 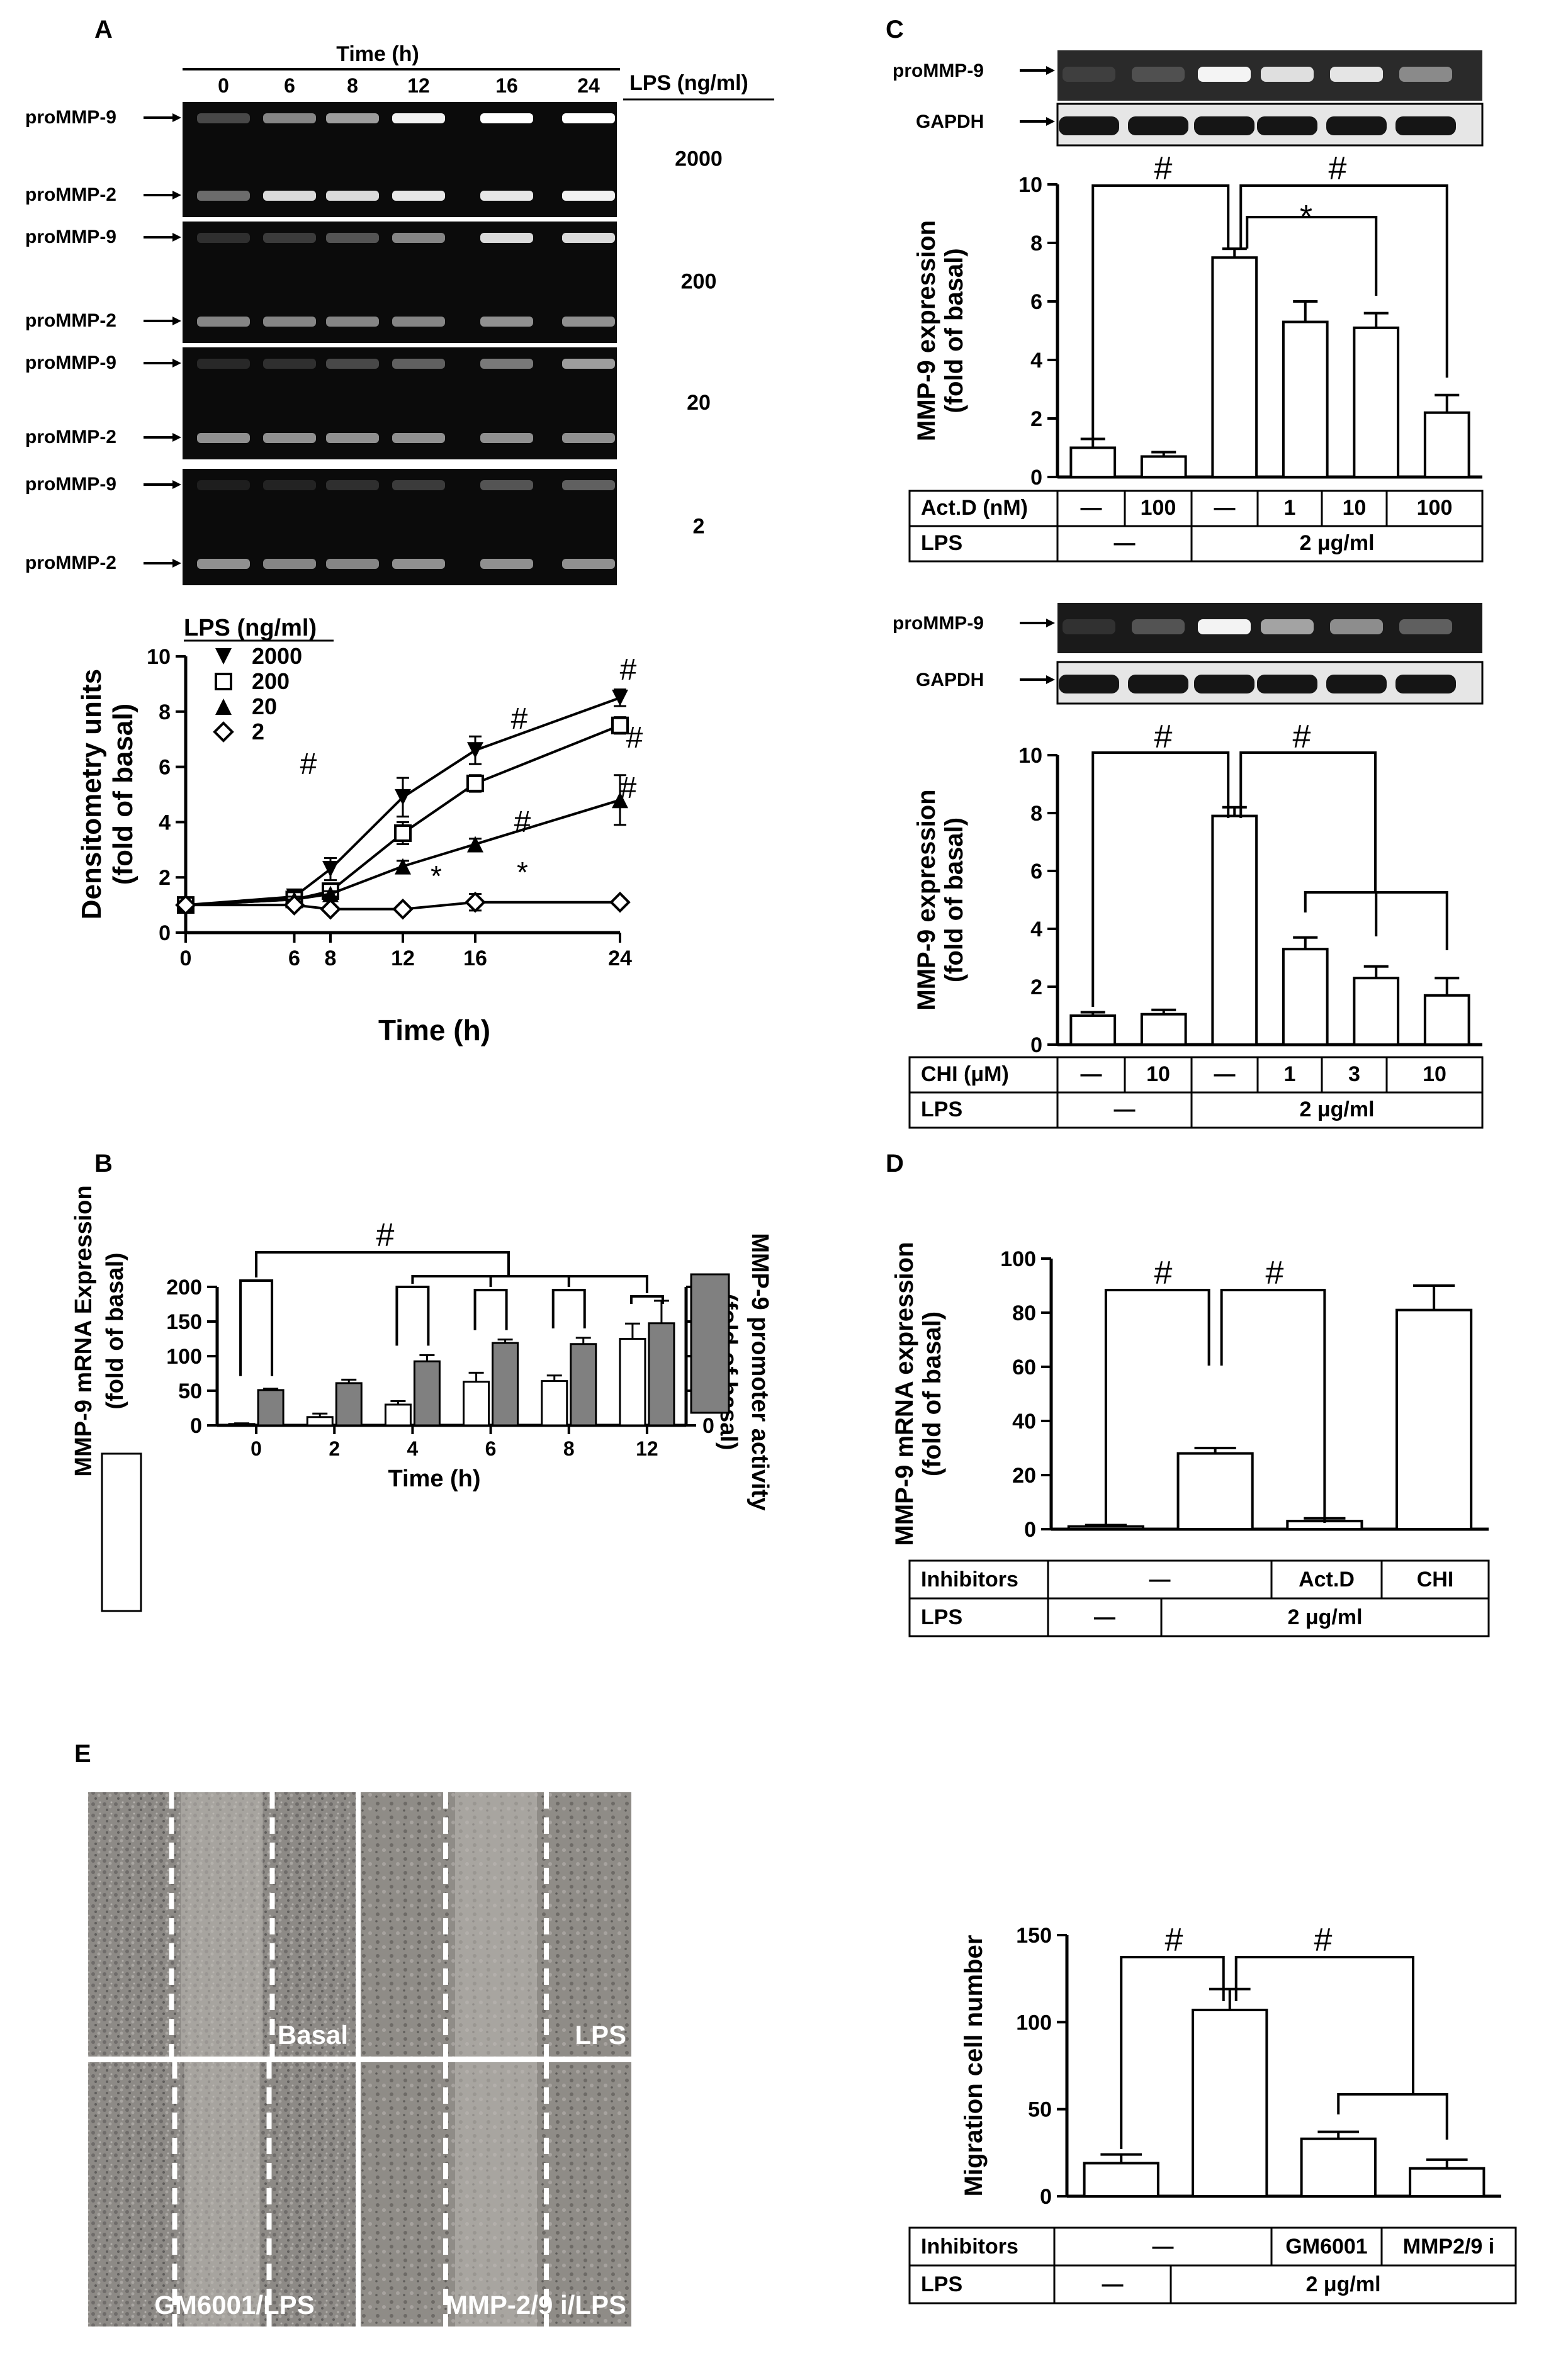 I want to click on image-label: GM6001/LPS, so click(x=234, y=2305).